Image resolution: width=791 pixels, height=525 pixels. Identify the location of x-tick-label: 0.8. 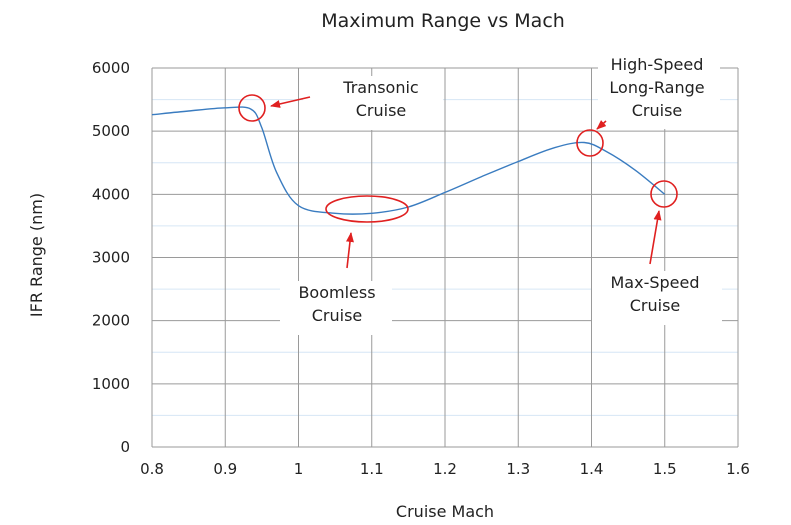
(152, 469).